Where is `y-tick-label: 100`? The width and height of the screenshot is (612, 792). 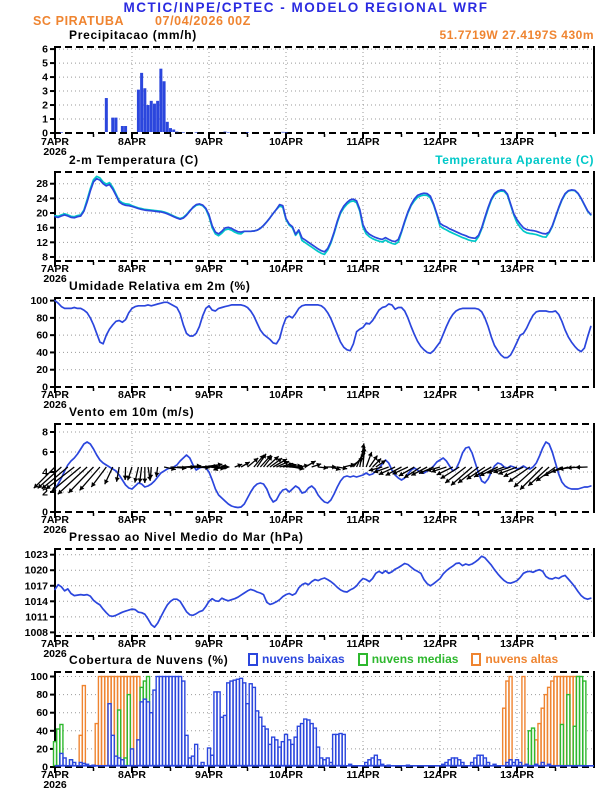 y-tick-label: 100 is located at coordinates (39, 677).